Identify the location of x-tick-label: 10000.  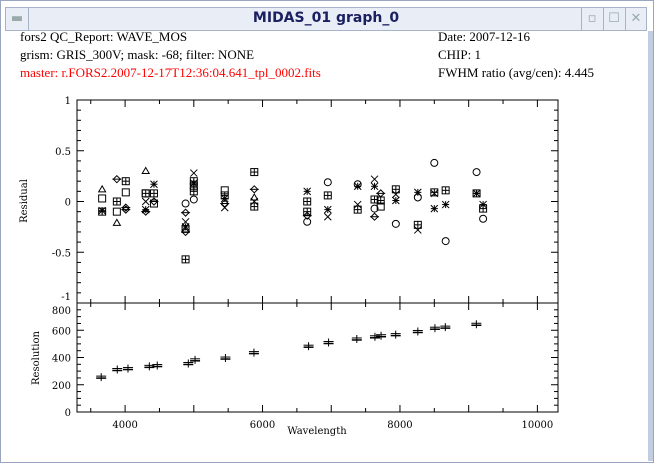
(537, 425).